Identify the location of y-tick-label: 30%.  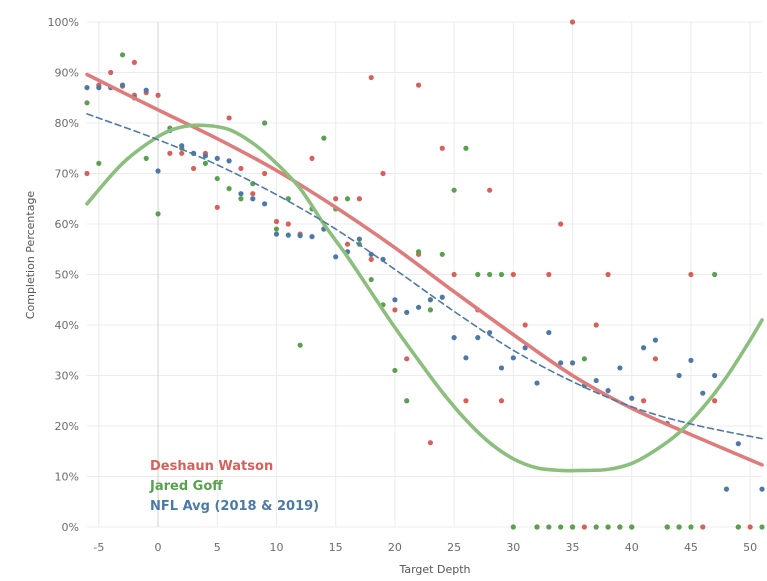
(67, 376).